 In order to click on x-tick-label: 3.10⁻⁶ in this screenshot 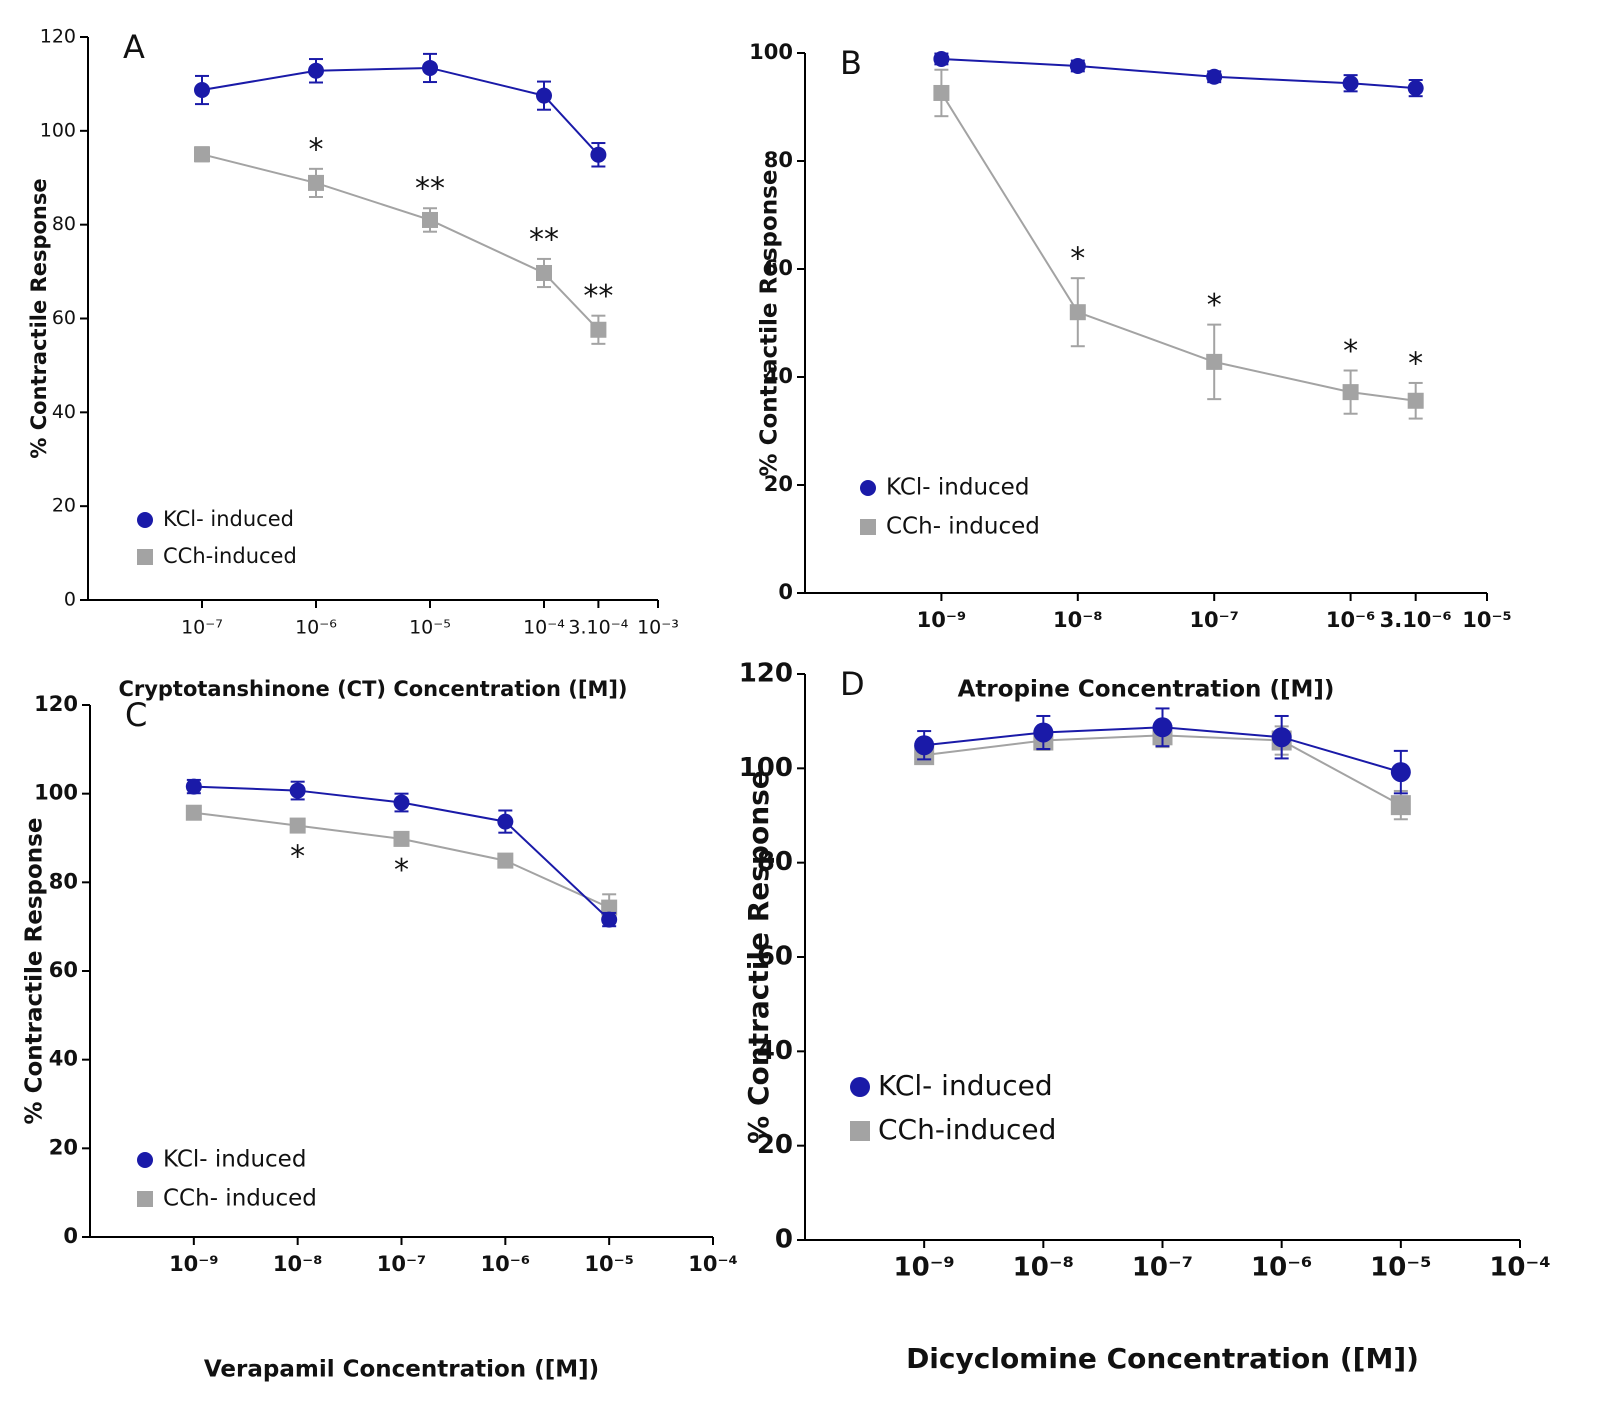, I will do `click(1416, 620)`.